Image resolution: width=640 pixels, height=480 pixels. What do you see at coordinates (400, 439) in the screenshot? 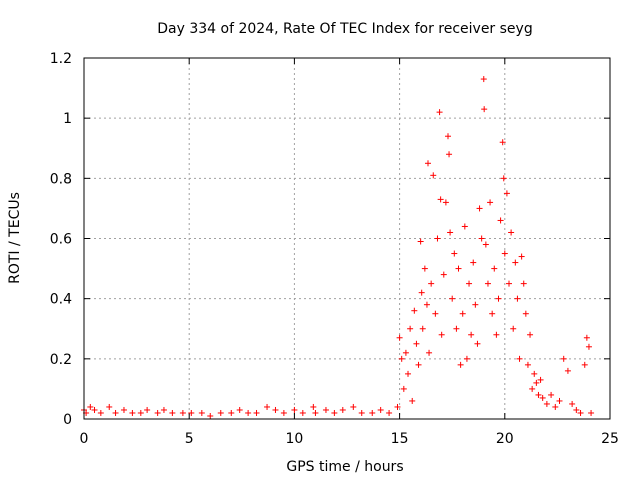
I see `x-tick-label: 15` at bounding box center [400, 439].